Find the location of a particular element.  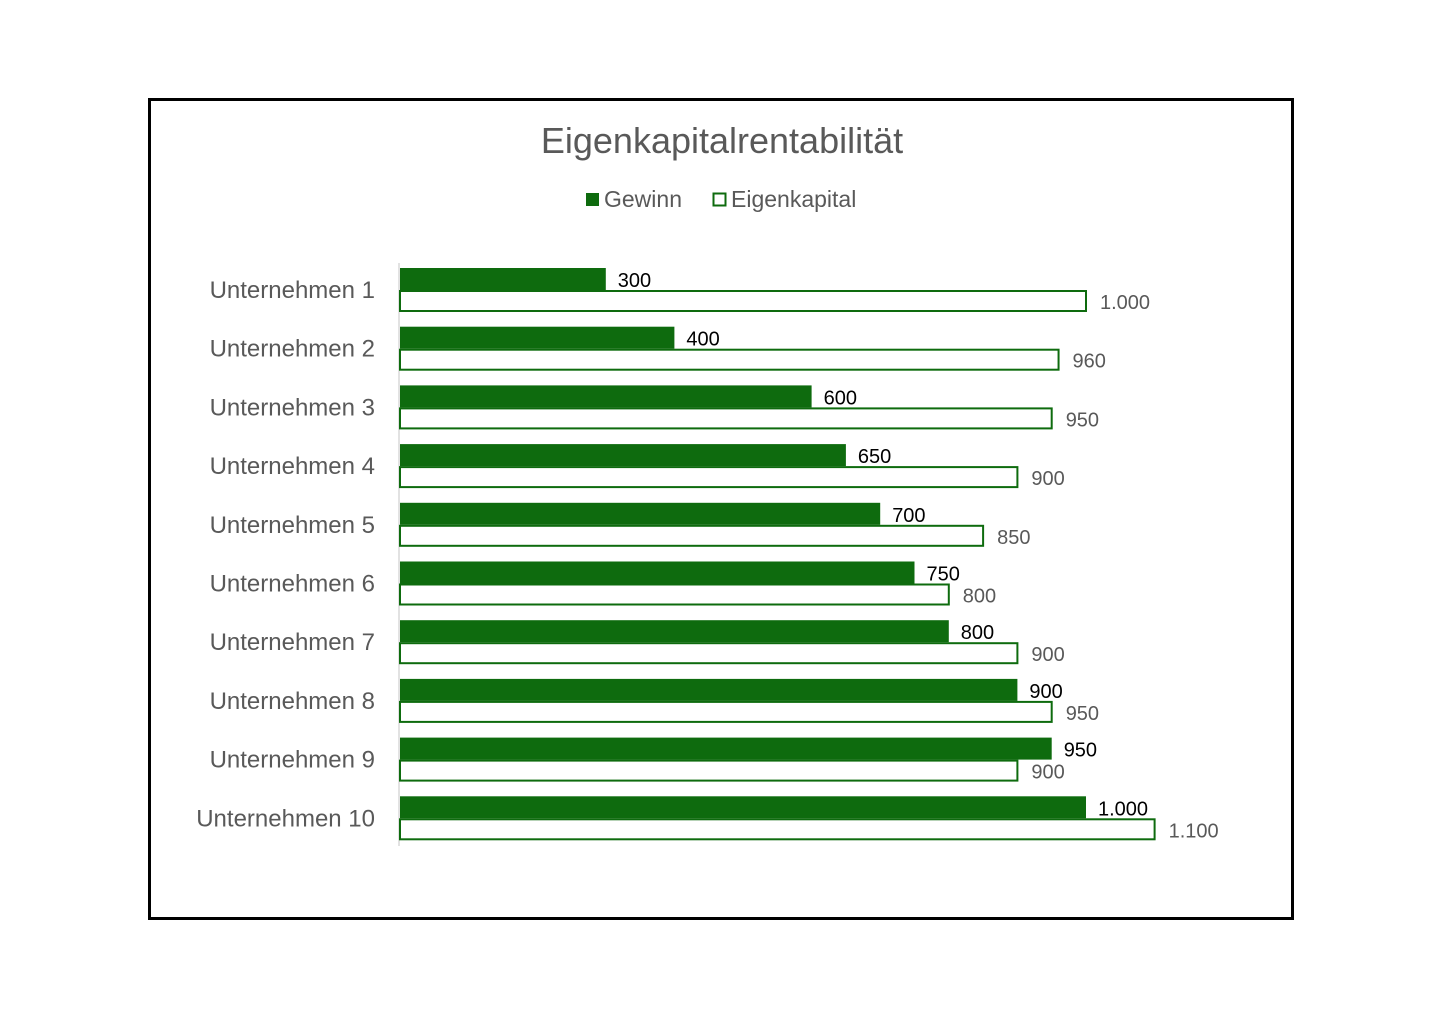

data-label-eigenkapital: 1.000 is located at coordinates (1125, 303).